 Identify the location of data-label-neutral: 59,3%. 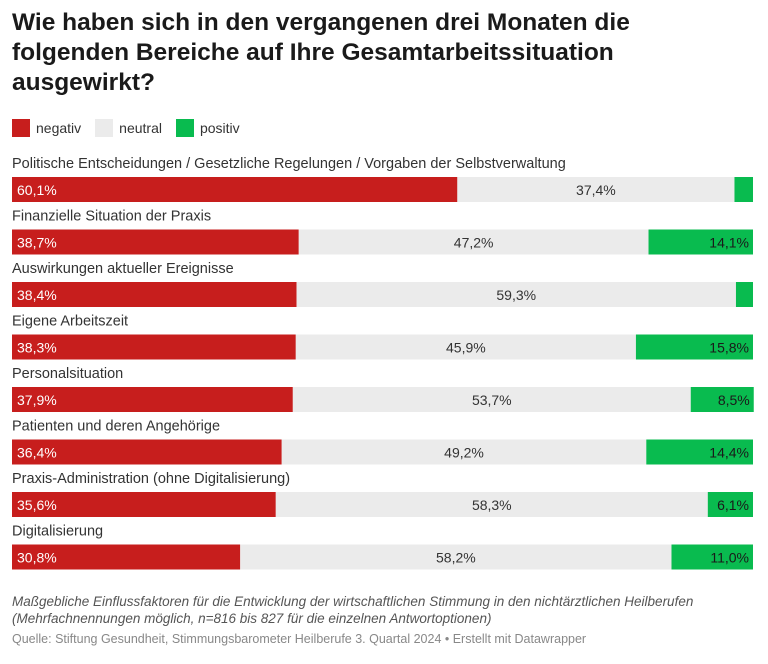
(516, 295).